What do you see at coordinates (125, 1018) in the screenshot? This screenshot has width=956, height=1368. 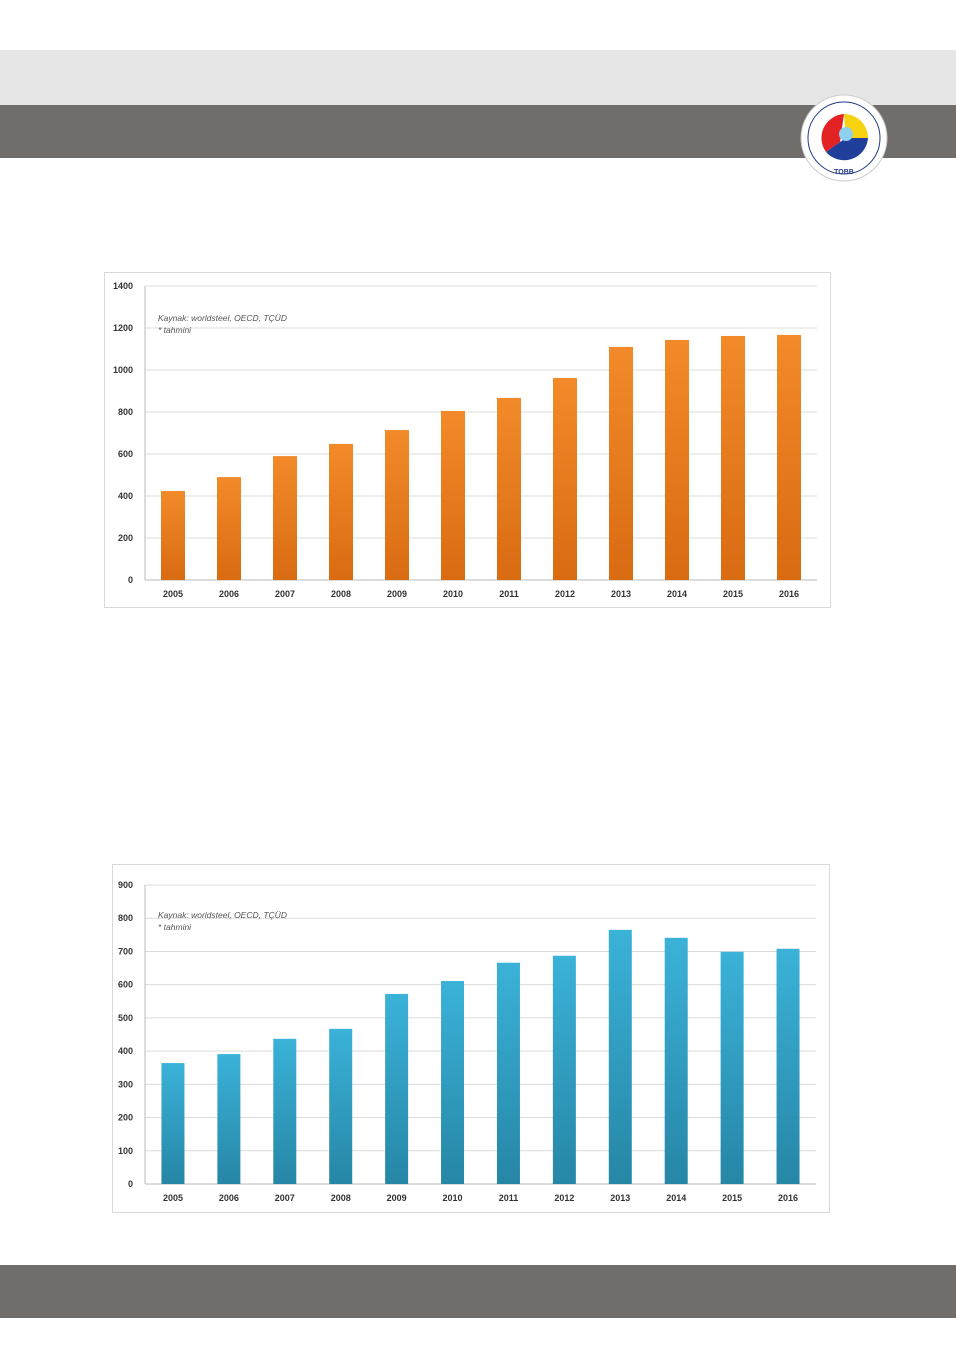 I see `y-tick-label: 500` at bounding box center [125, 1018].